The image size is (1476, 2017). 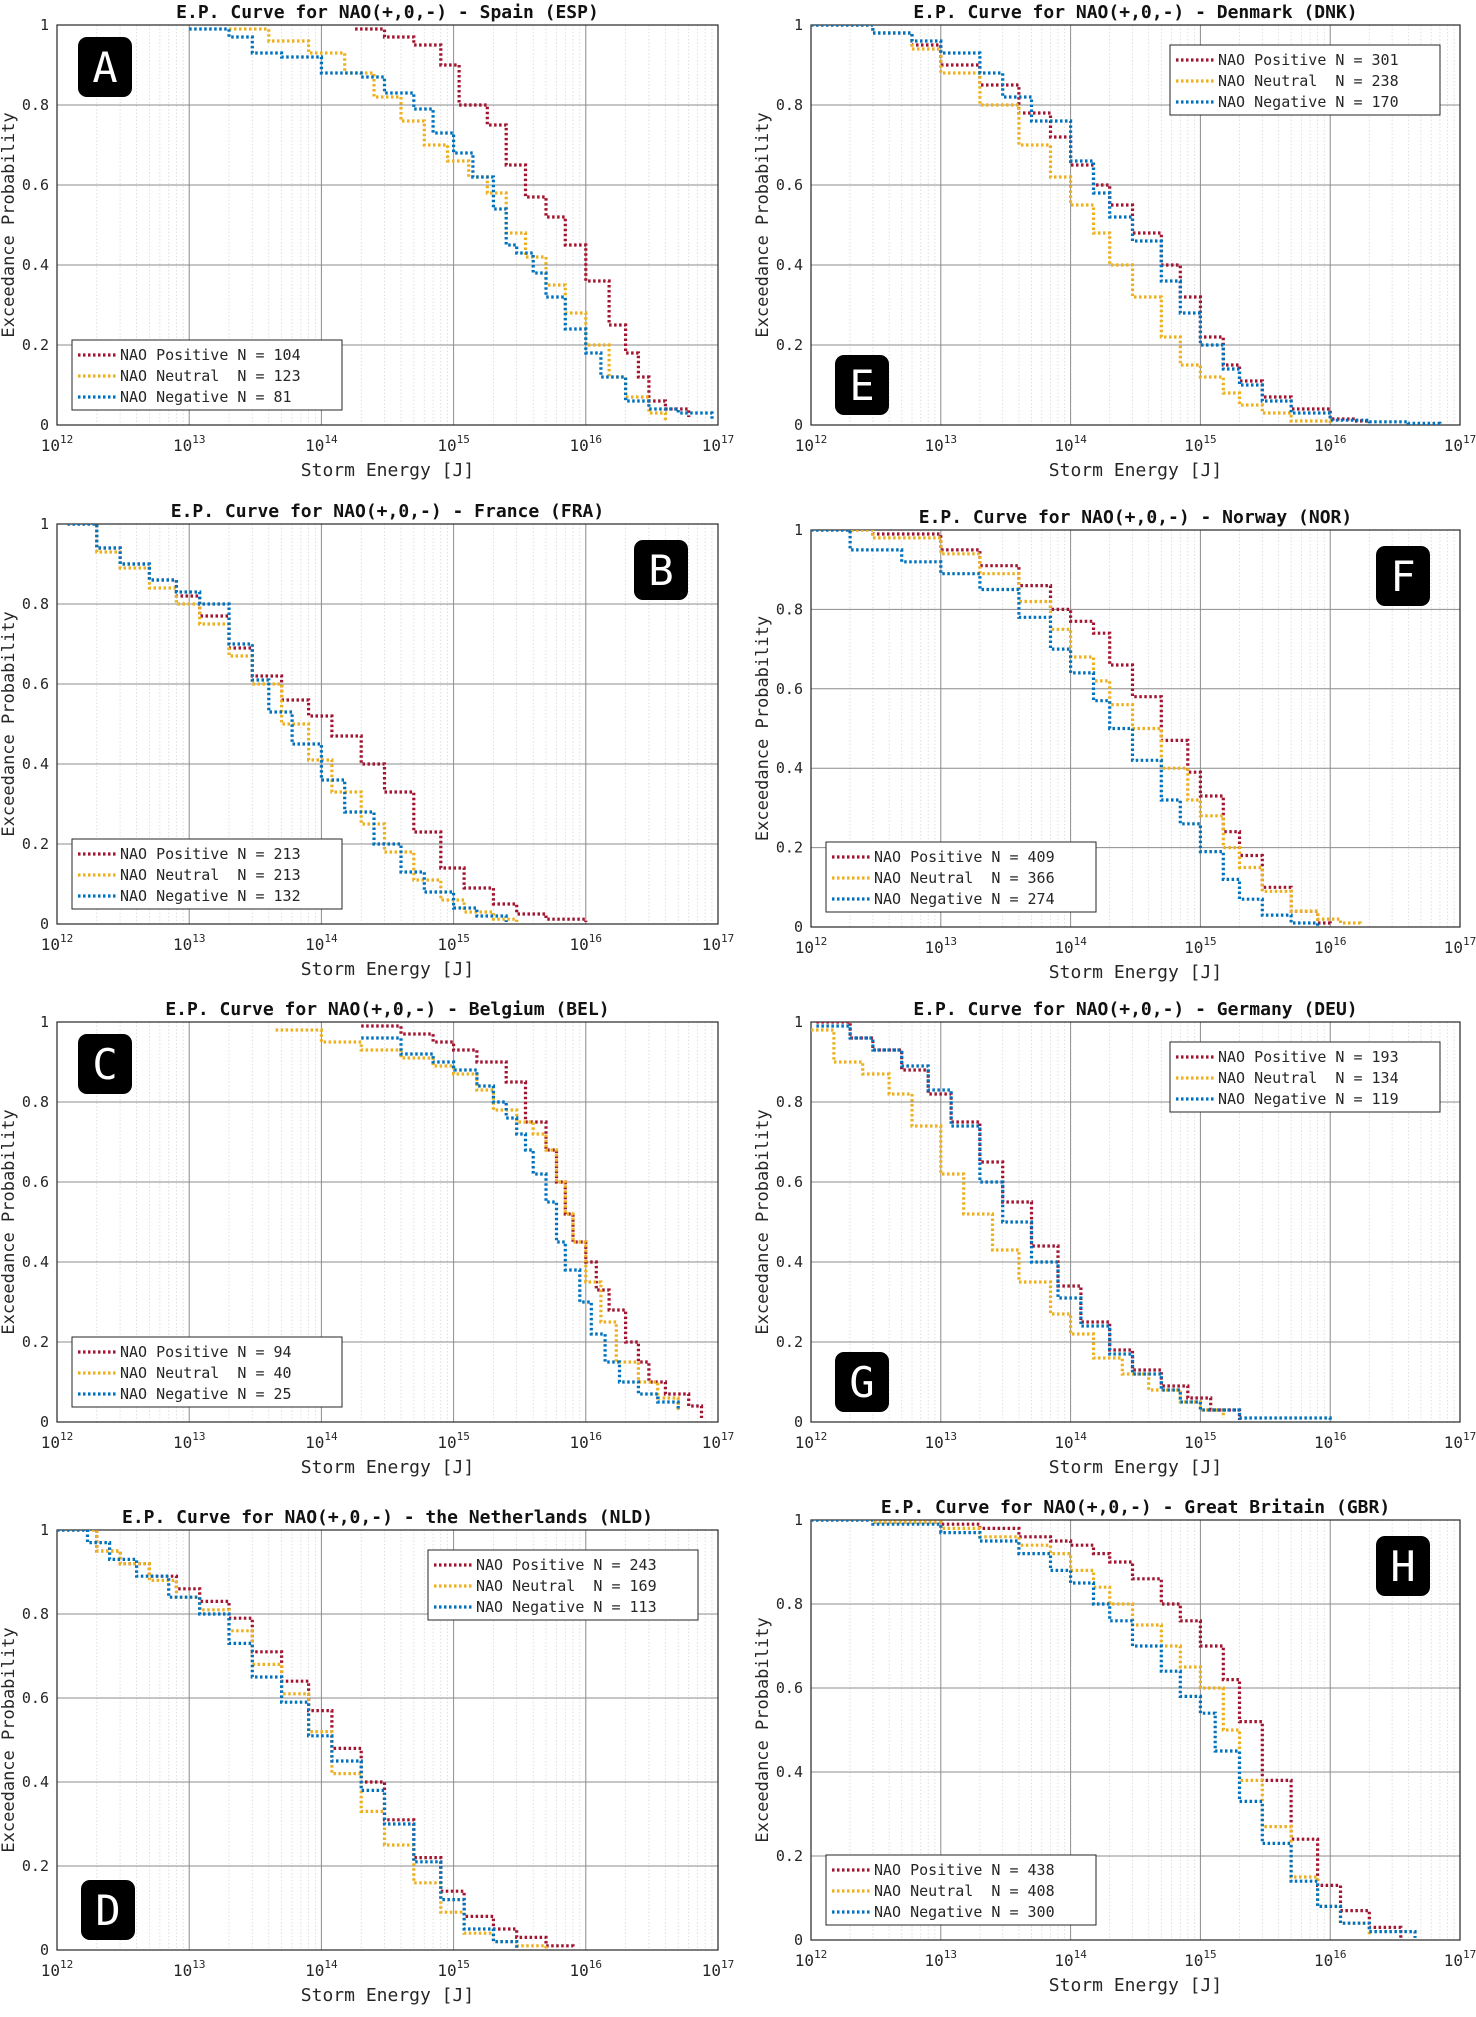 I want to click on legend-entry: NAO Positive N = 193, so click(x=1308, y=1057).